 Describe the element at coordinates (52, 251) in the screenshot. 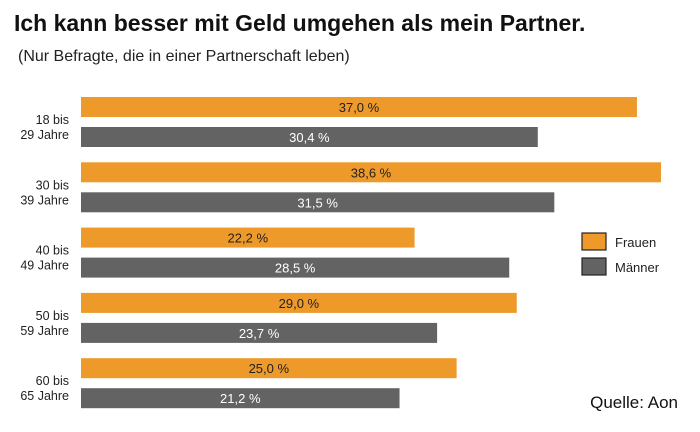

I see `category-label: 40 bis` at that location.